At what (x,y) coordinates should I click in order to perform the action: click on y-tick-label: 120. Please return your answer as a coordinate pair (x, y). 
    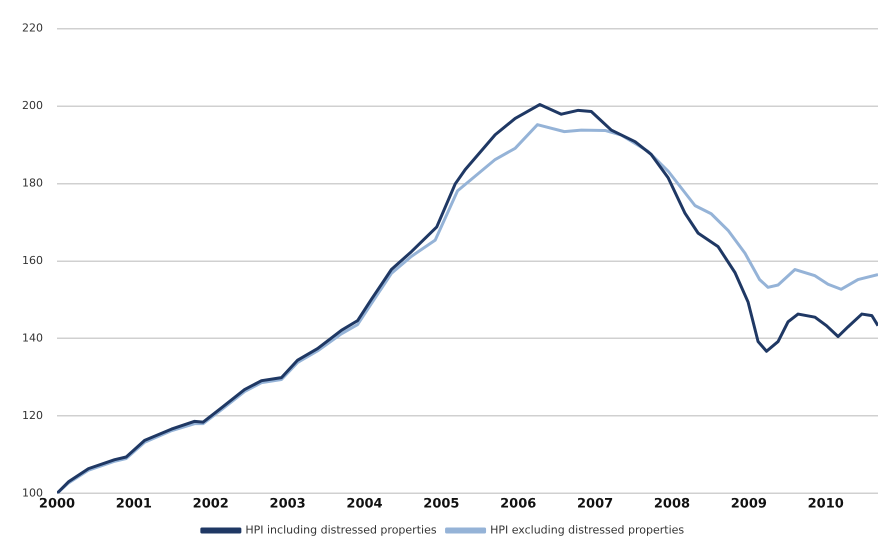
    Looking at the image, I should click on (32, 415).